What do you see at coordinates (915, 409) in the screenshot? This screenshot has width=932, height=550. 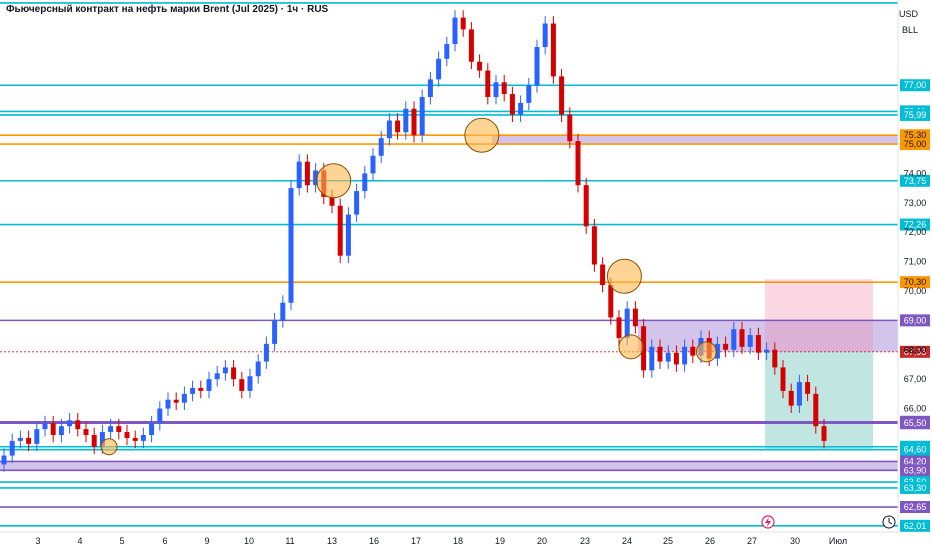 I see `y-tick-7: 66,00` at bounding box center [915, 409].